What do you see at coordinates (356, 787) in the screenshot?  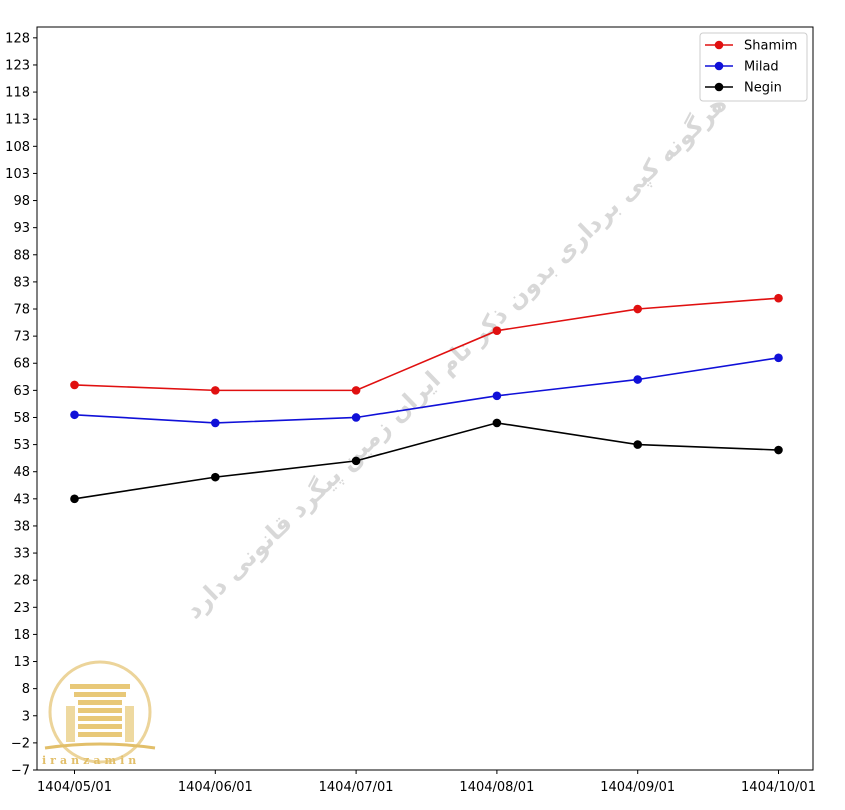 I see `x-tick-label: 1404/07/01` at bounding box center [356, 787].